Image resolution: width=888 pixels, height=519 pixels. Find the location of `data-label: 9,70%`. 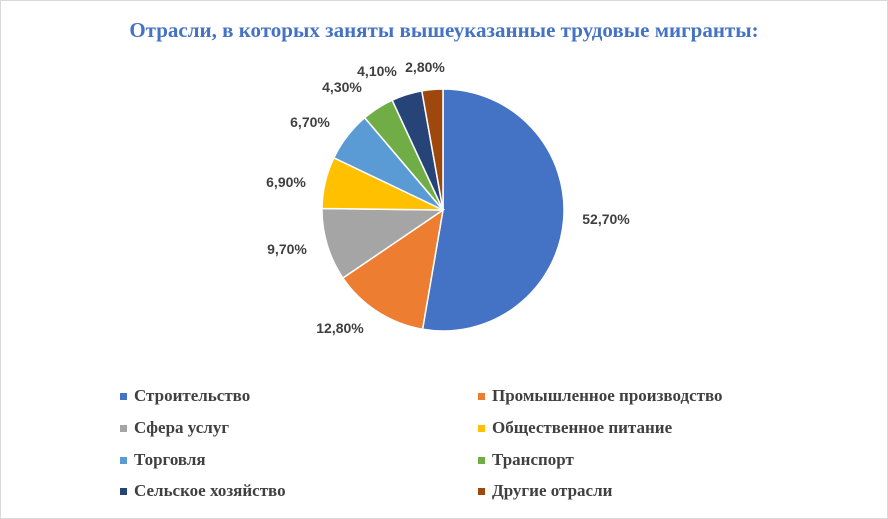

data-label: 9,70% is located at coordinates (287, 249).